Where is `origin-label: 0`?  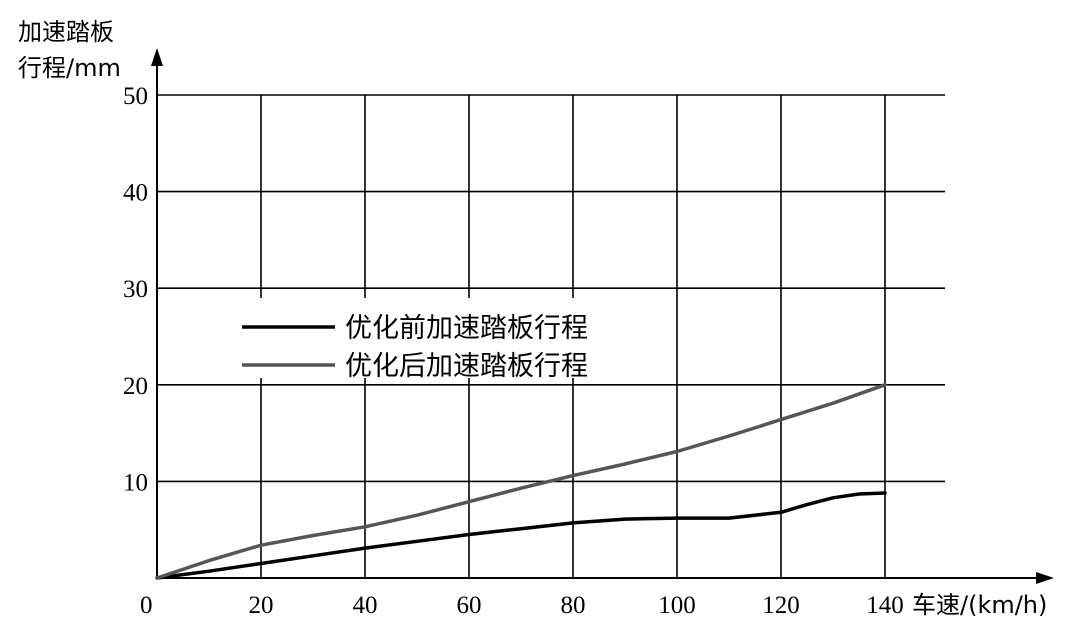 origin-label: 0 is located at coordinates (146, 605).